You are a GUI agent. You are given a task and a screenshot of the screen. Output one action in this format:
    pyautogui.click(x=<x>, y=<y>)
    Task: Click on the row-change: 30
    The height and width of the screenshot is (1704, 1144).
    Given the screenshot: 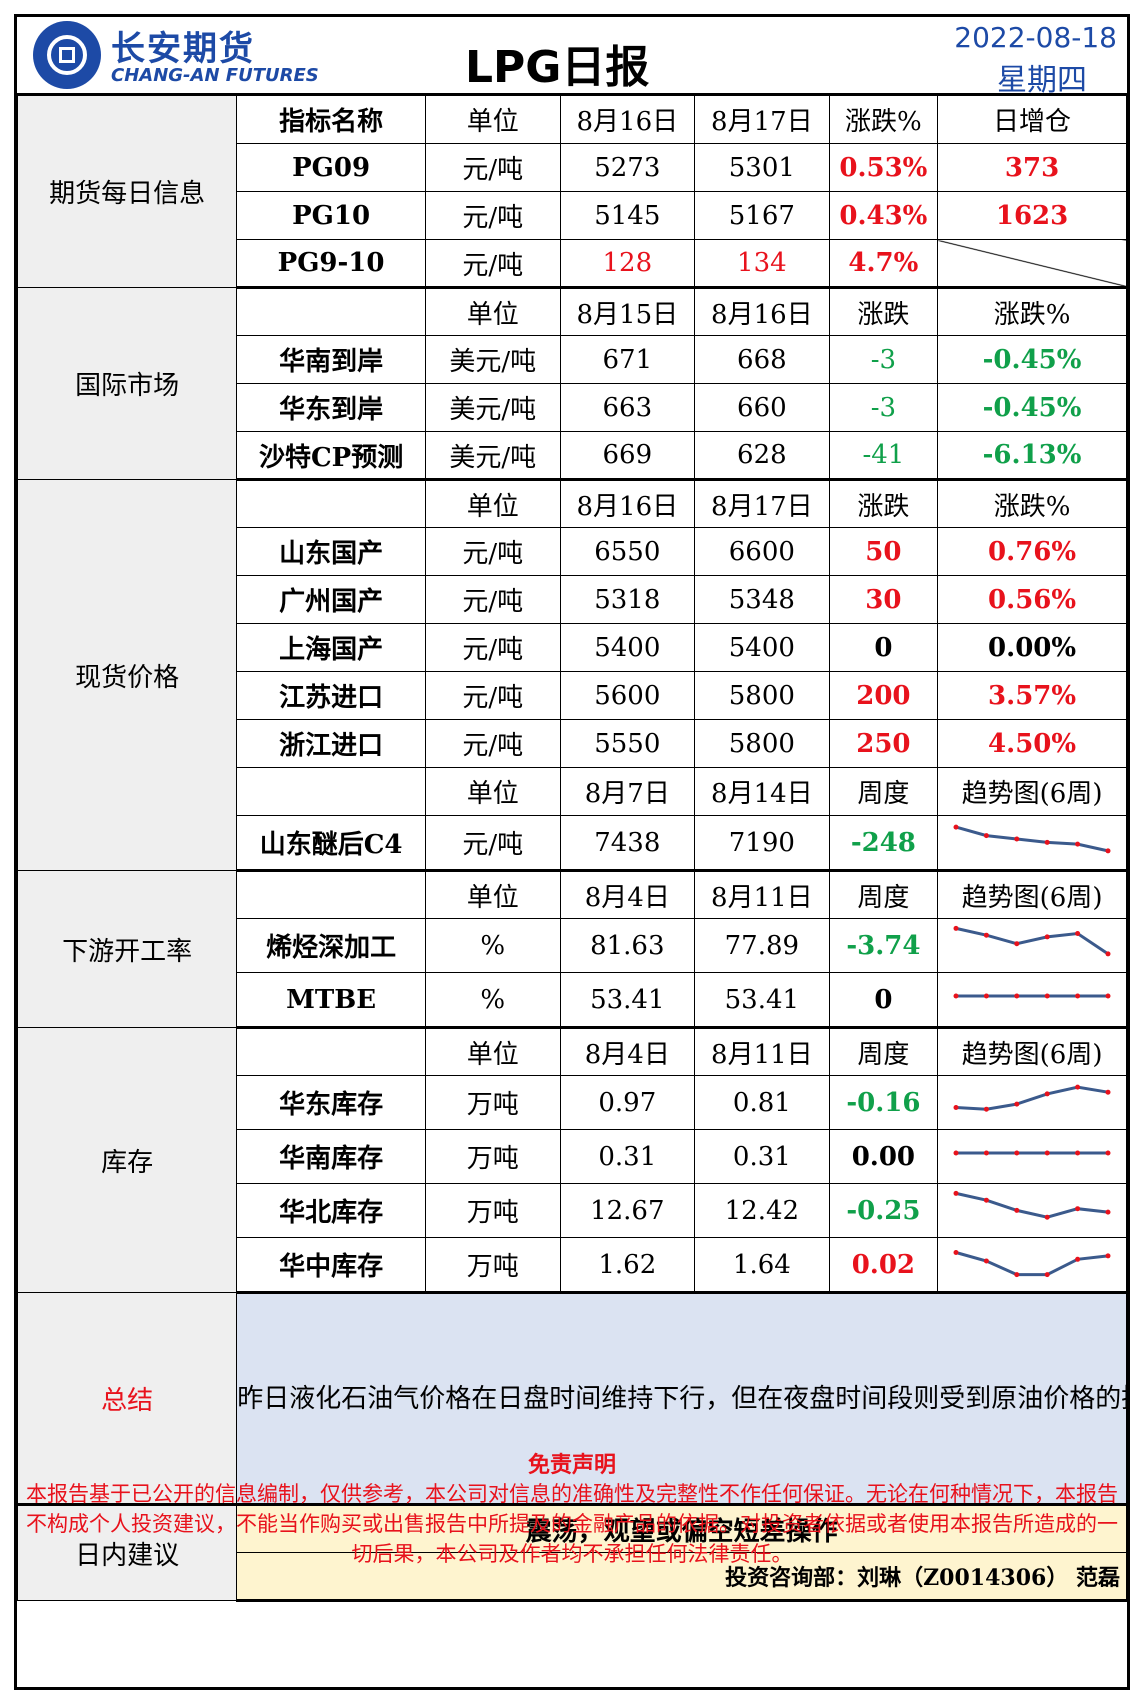 What is the action you would take?
    pyautogui.click(x=883, y=599)
    